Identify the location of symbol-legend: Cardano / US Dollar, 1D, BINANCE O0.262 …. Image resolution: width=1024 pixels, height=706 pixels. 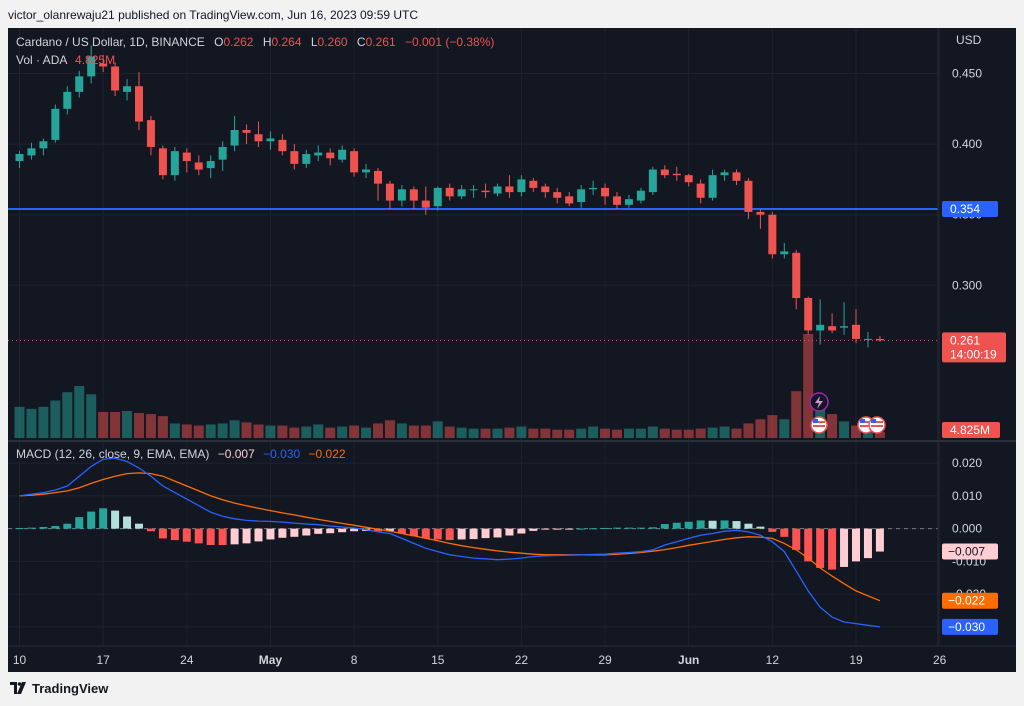
(255, 51).